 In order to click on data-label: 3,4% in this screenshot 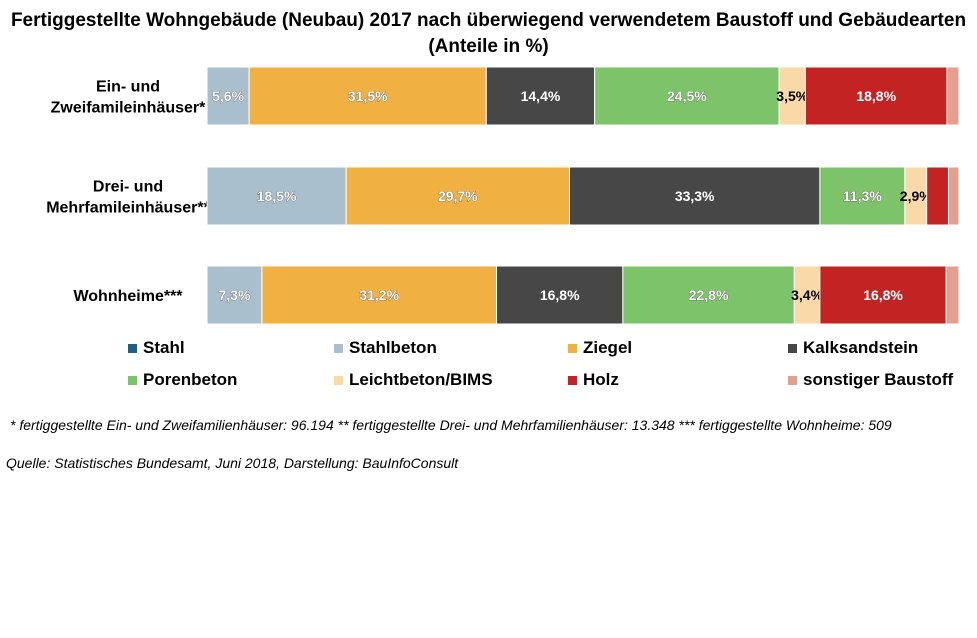, I will do `click(807, 295)`.